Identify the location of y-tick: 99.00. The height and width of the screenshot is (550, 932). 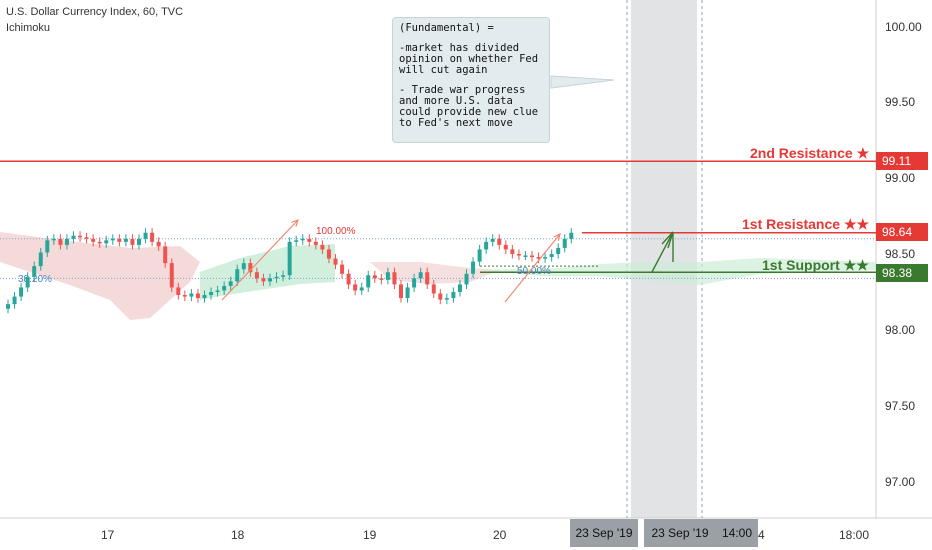
(900, 178).